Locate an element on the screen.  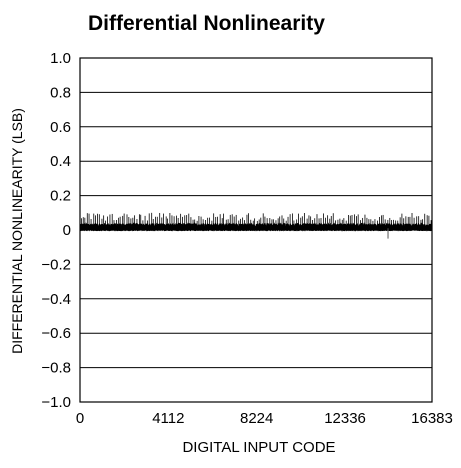
y-tick-label-4: 0.2 is located at coordinates (60, 196).